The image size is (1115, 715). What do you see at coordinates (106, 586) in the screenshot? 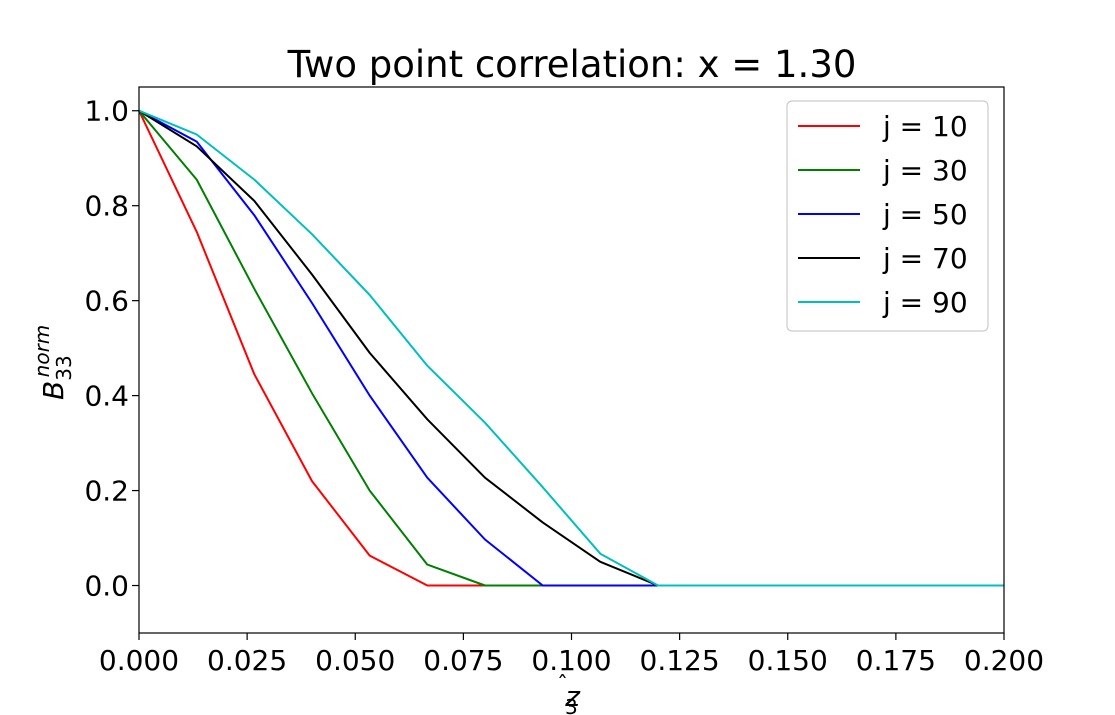
I see `y-tick-label: 0.0` at bounding box center [106, 586].